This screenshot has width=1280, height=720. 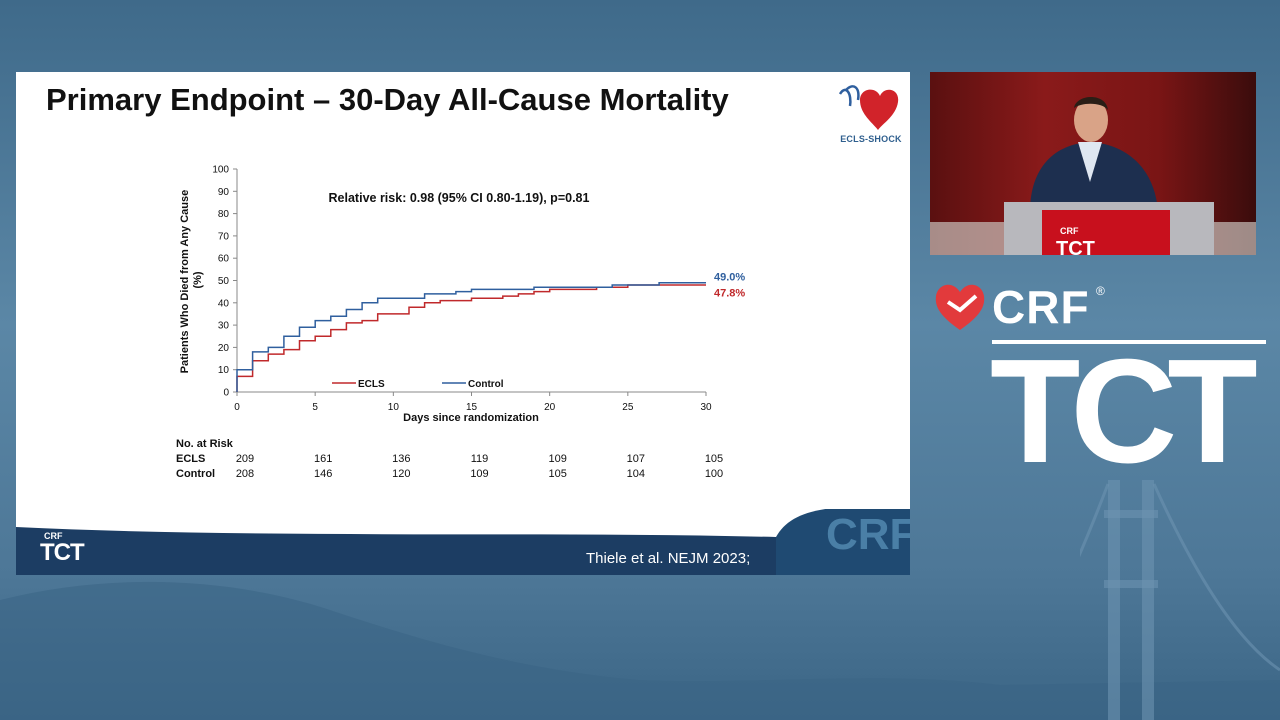 What do you see at coordinates (224, 214) in the screenshot?
I see `y-tick-label: 80` at bounding box center [224, 214].